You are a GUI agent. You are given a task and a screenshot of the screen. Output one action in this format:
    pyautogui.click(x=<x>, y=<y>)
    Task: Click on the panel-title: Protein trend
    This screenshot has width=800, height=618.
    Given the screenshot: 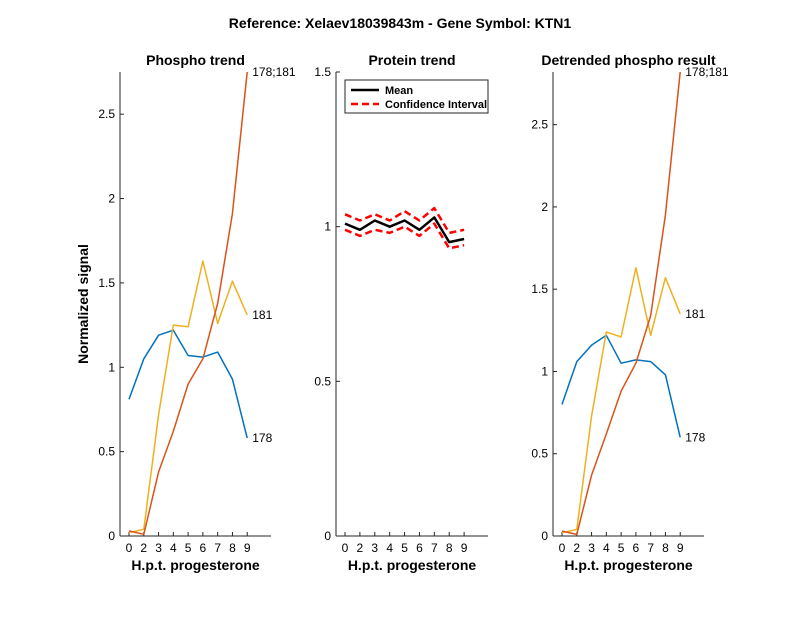 What is the action you would take?
    pyautogui.click(x=411, y=60)
    